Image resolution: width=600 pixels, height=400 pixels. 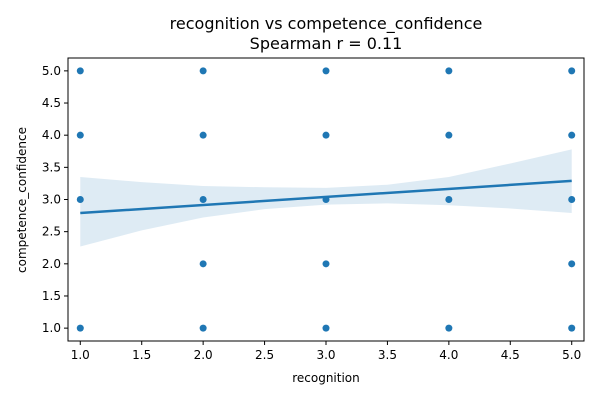 What do you see at coordinates (326, 24) in the screenshot?
I see `chart-title: recognition vs competence_confidence` at bounding box center [326, 24].